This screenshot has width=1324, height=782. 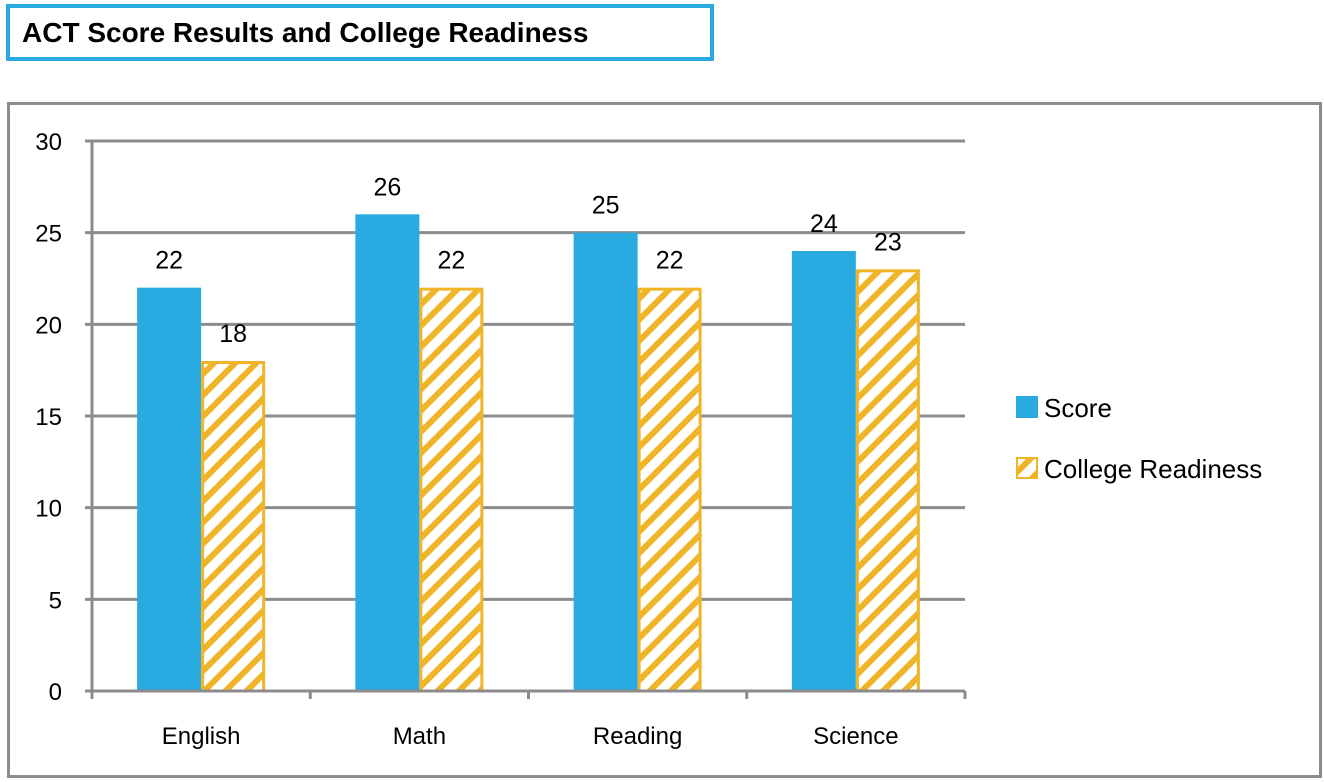 I want to click on y-tick-label: 10, so click(x=48, y=509).